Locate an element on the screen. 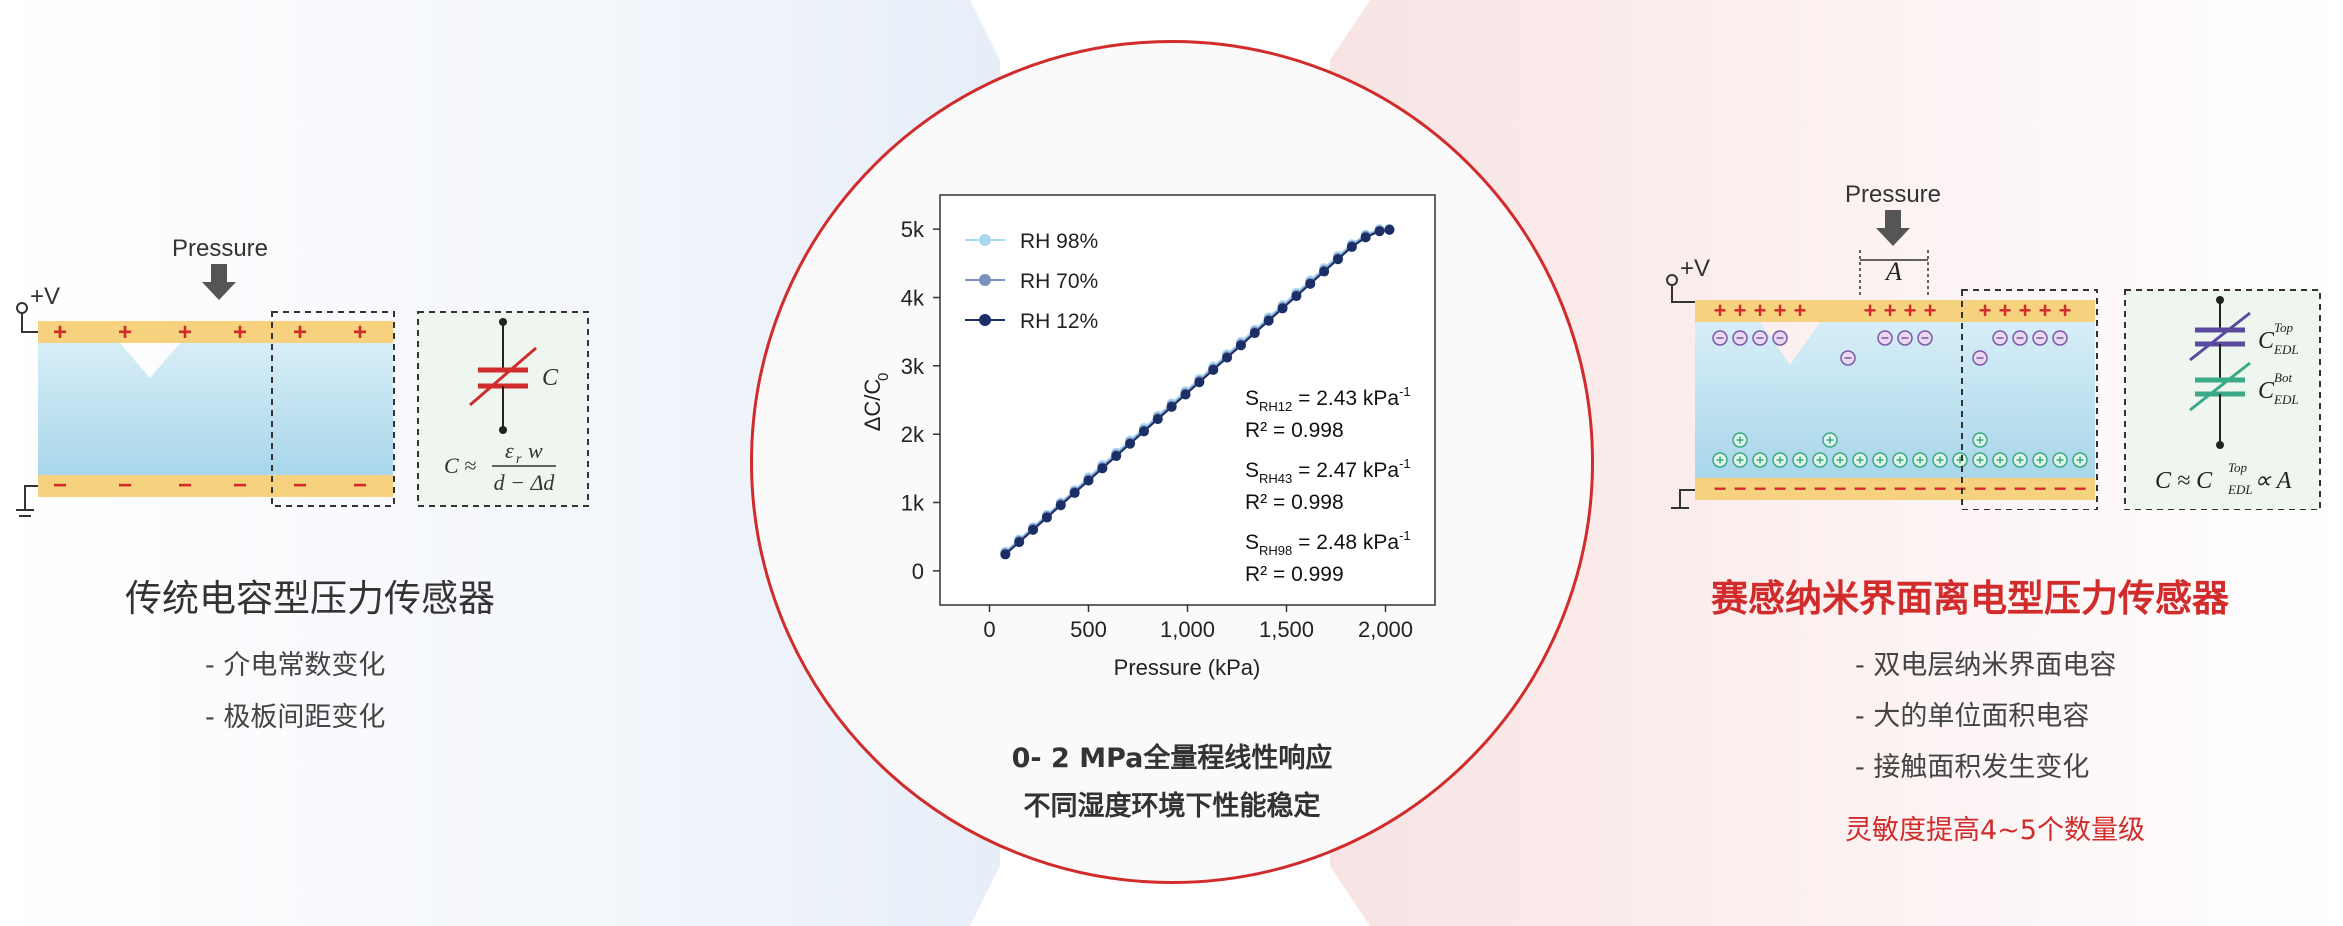 Image resolution: width=2343 pixels, height=926 pixels. right-top-wire is located at coordinates (1683, 294).